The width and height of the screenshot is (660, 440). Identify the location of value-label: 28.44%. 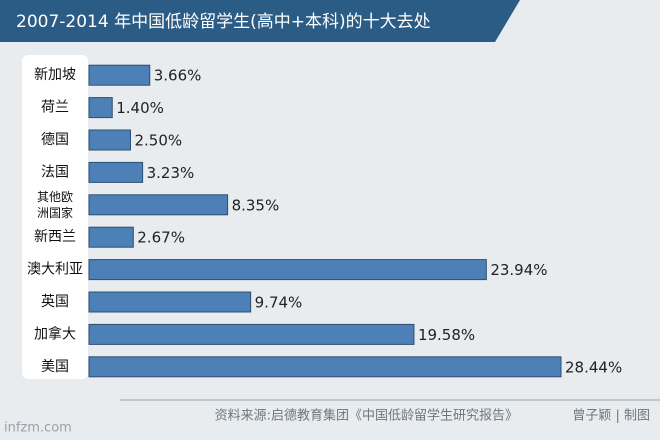
(593, 367).